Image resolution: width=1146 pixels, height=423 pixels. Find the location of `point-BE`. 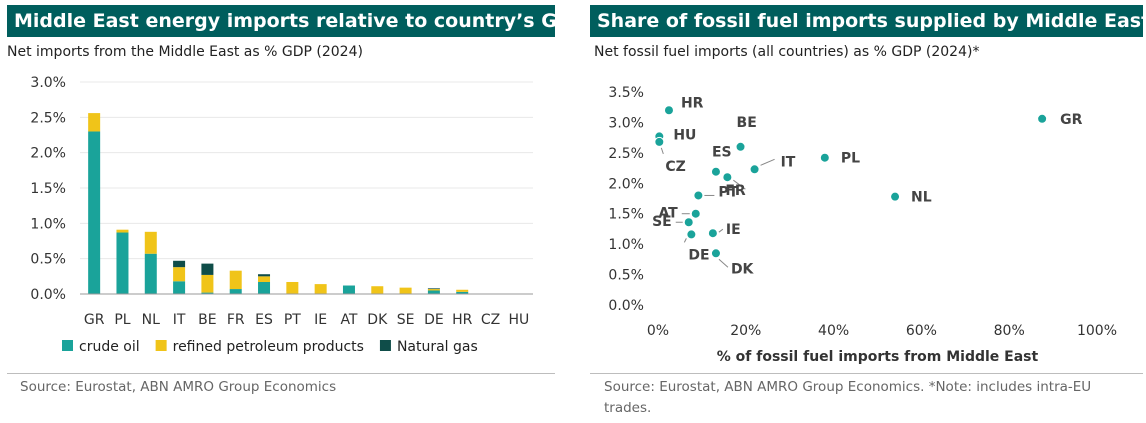

point-BE is located at coordinates (740, 146).